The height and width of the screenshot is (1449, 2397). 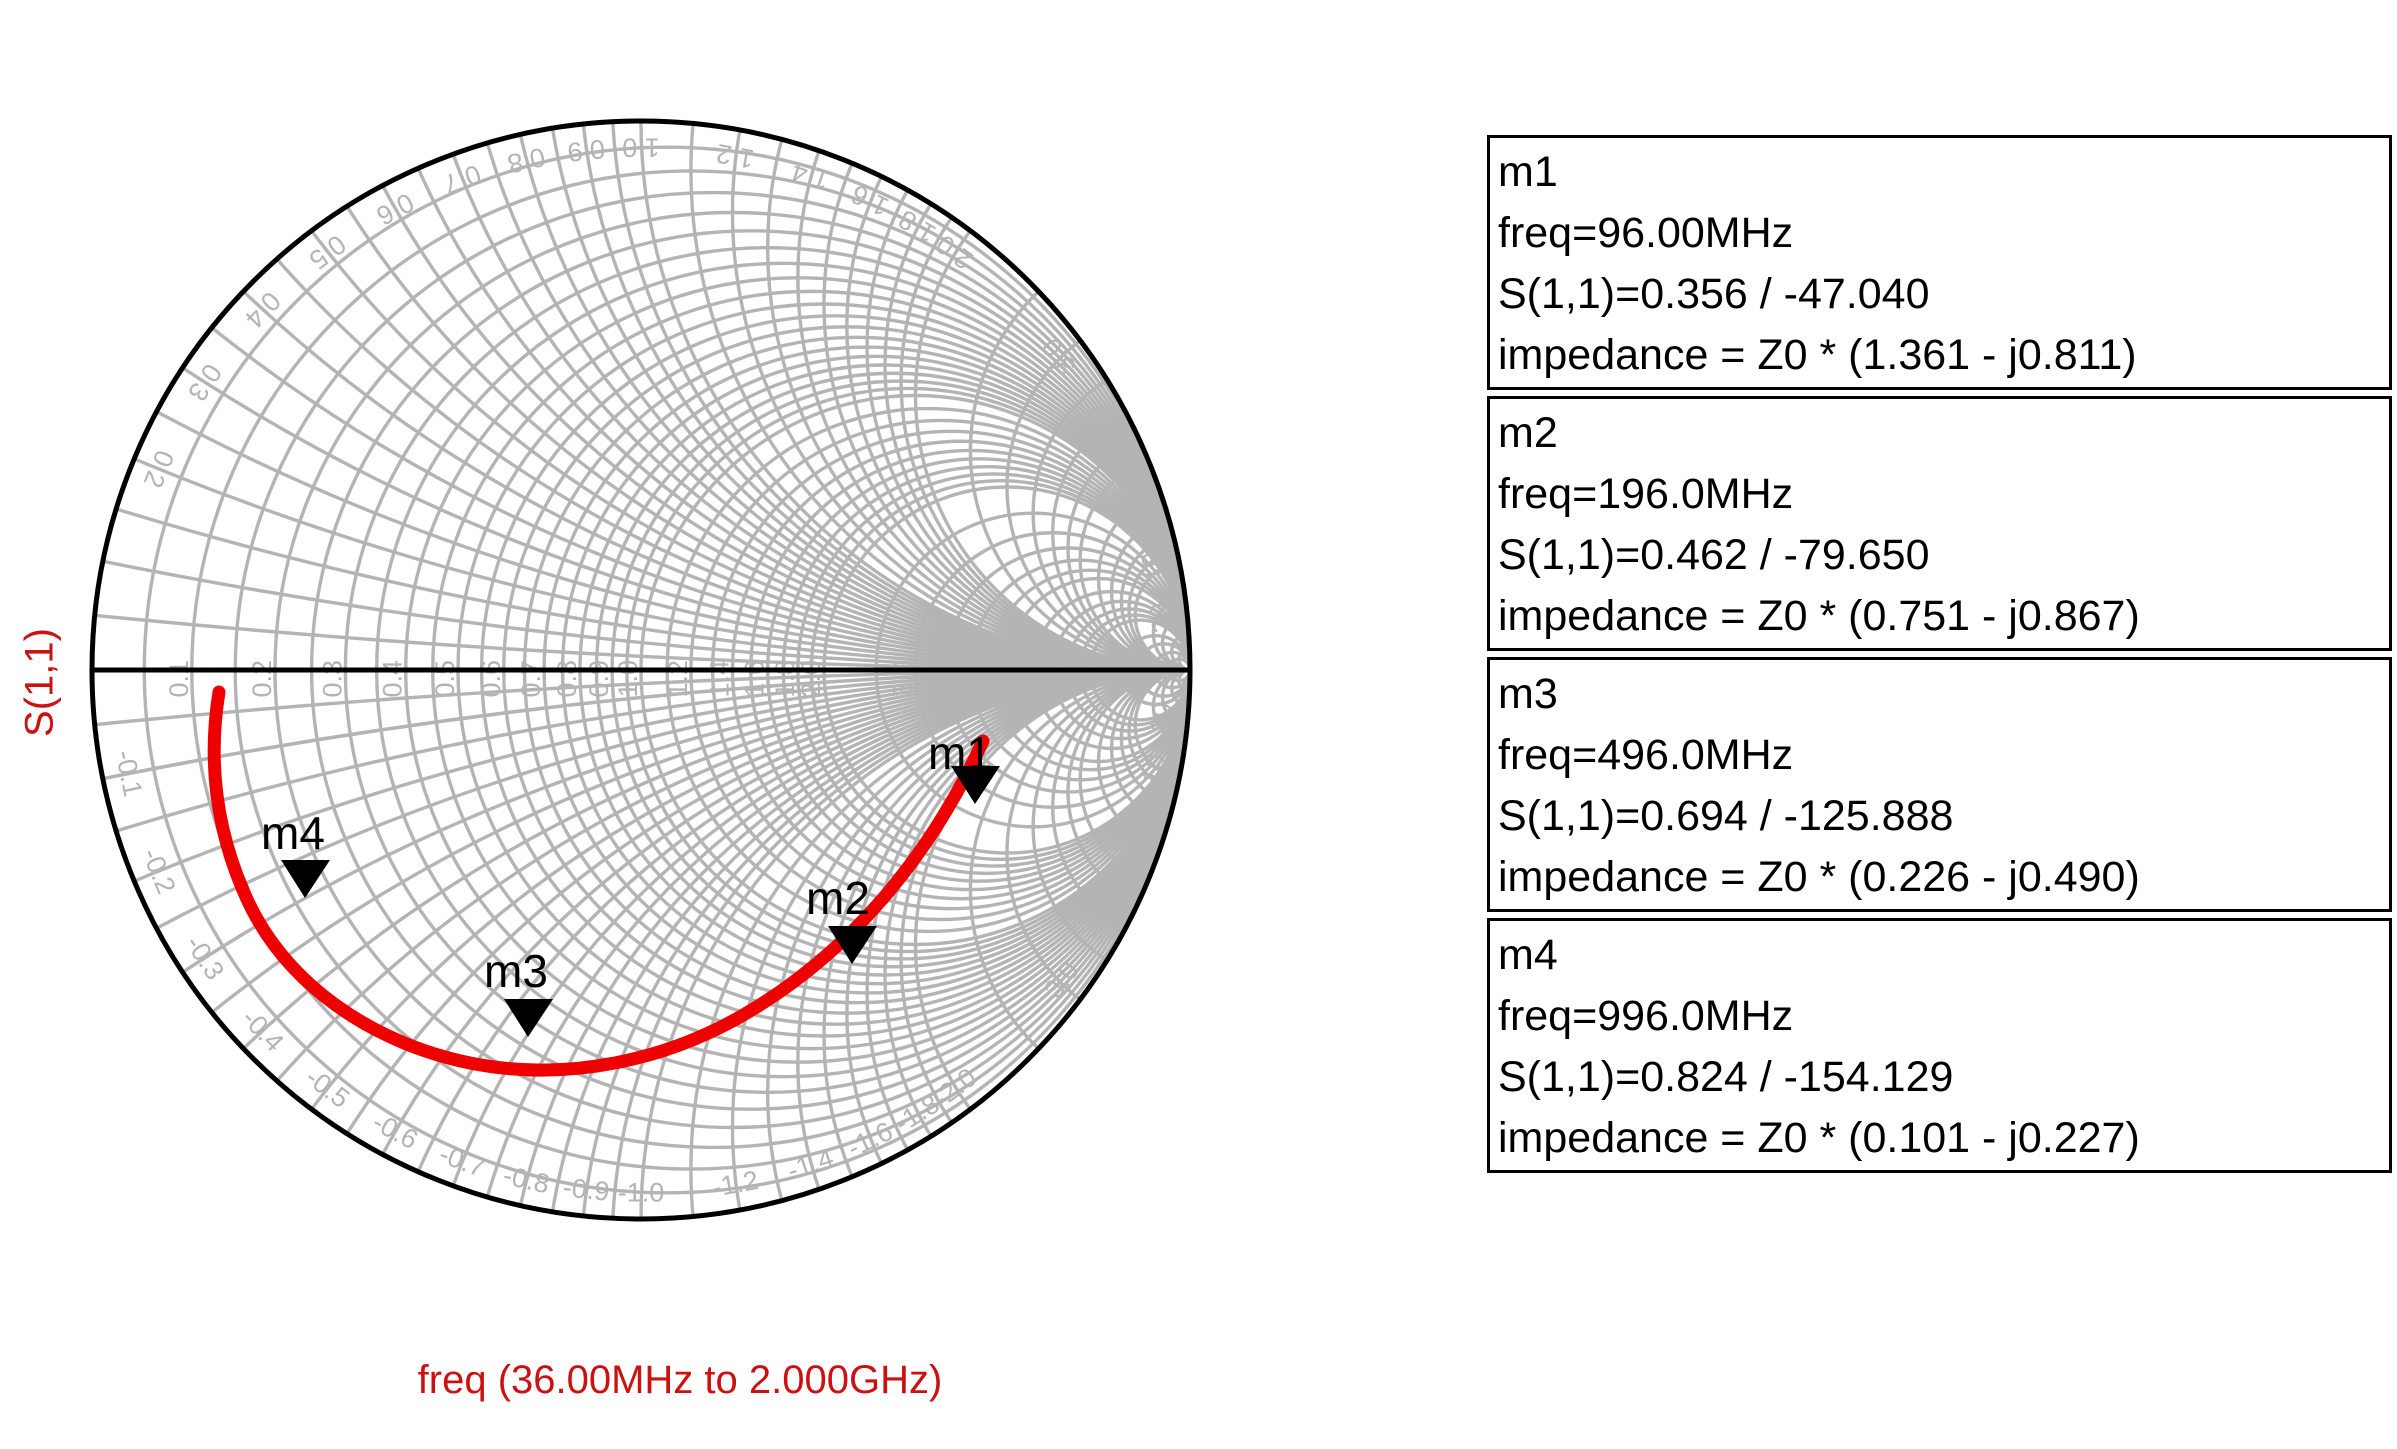 What do you see at coordinates (1528, 694) in the screenshot?
I see `marker-name-m3: m3` at bounding box center [1528, 694].